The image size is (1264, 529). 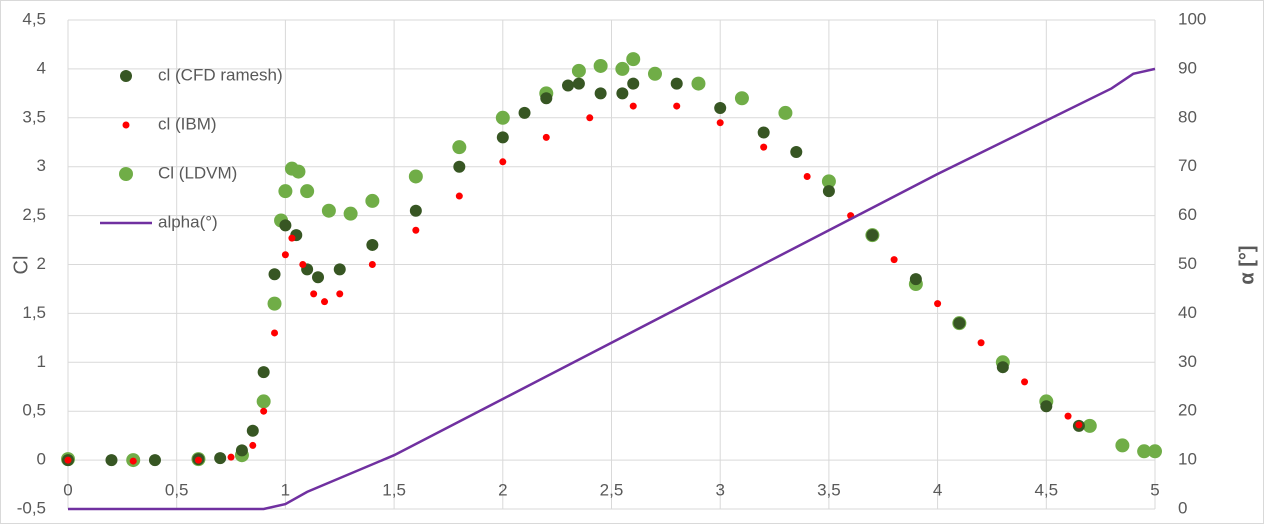 What do you see at coordinates (187, 123) in the screenshot?
I see `legend-label: cl (IBM)` at bounding box center [187, 123].